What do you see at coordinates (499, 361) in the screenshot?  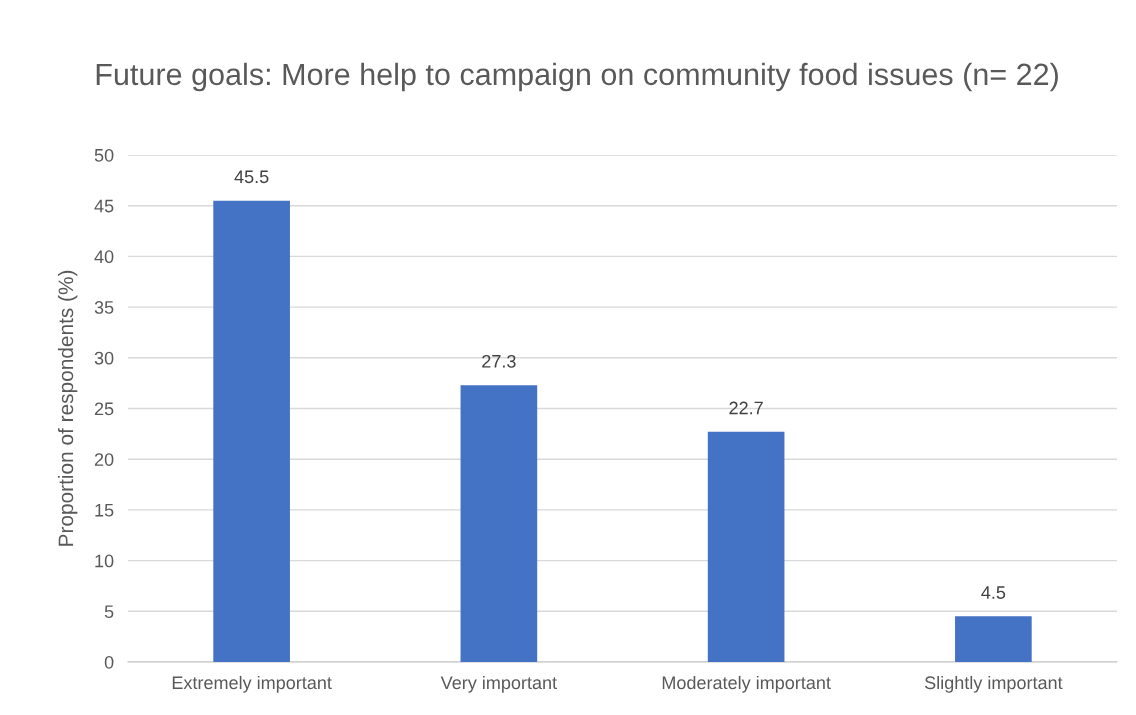 I see `data-label: 27.3` at bounding box center [499, 361].